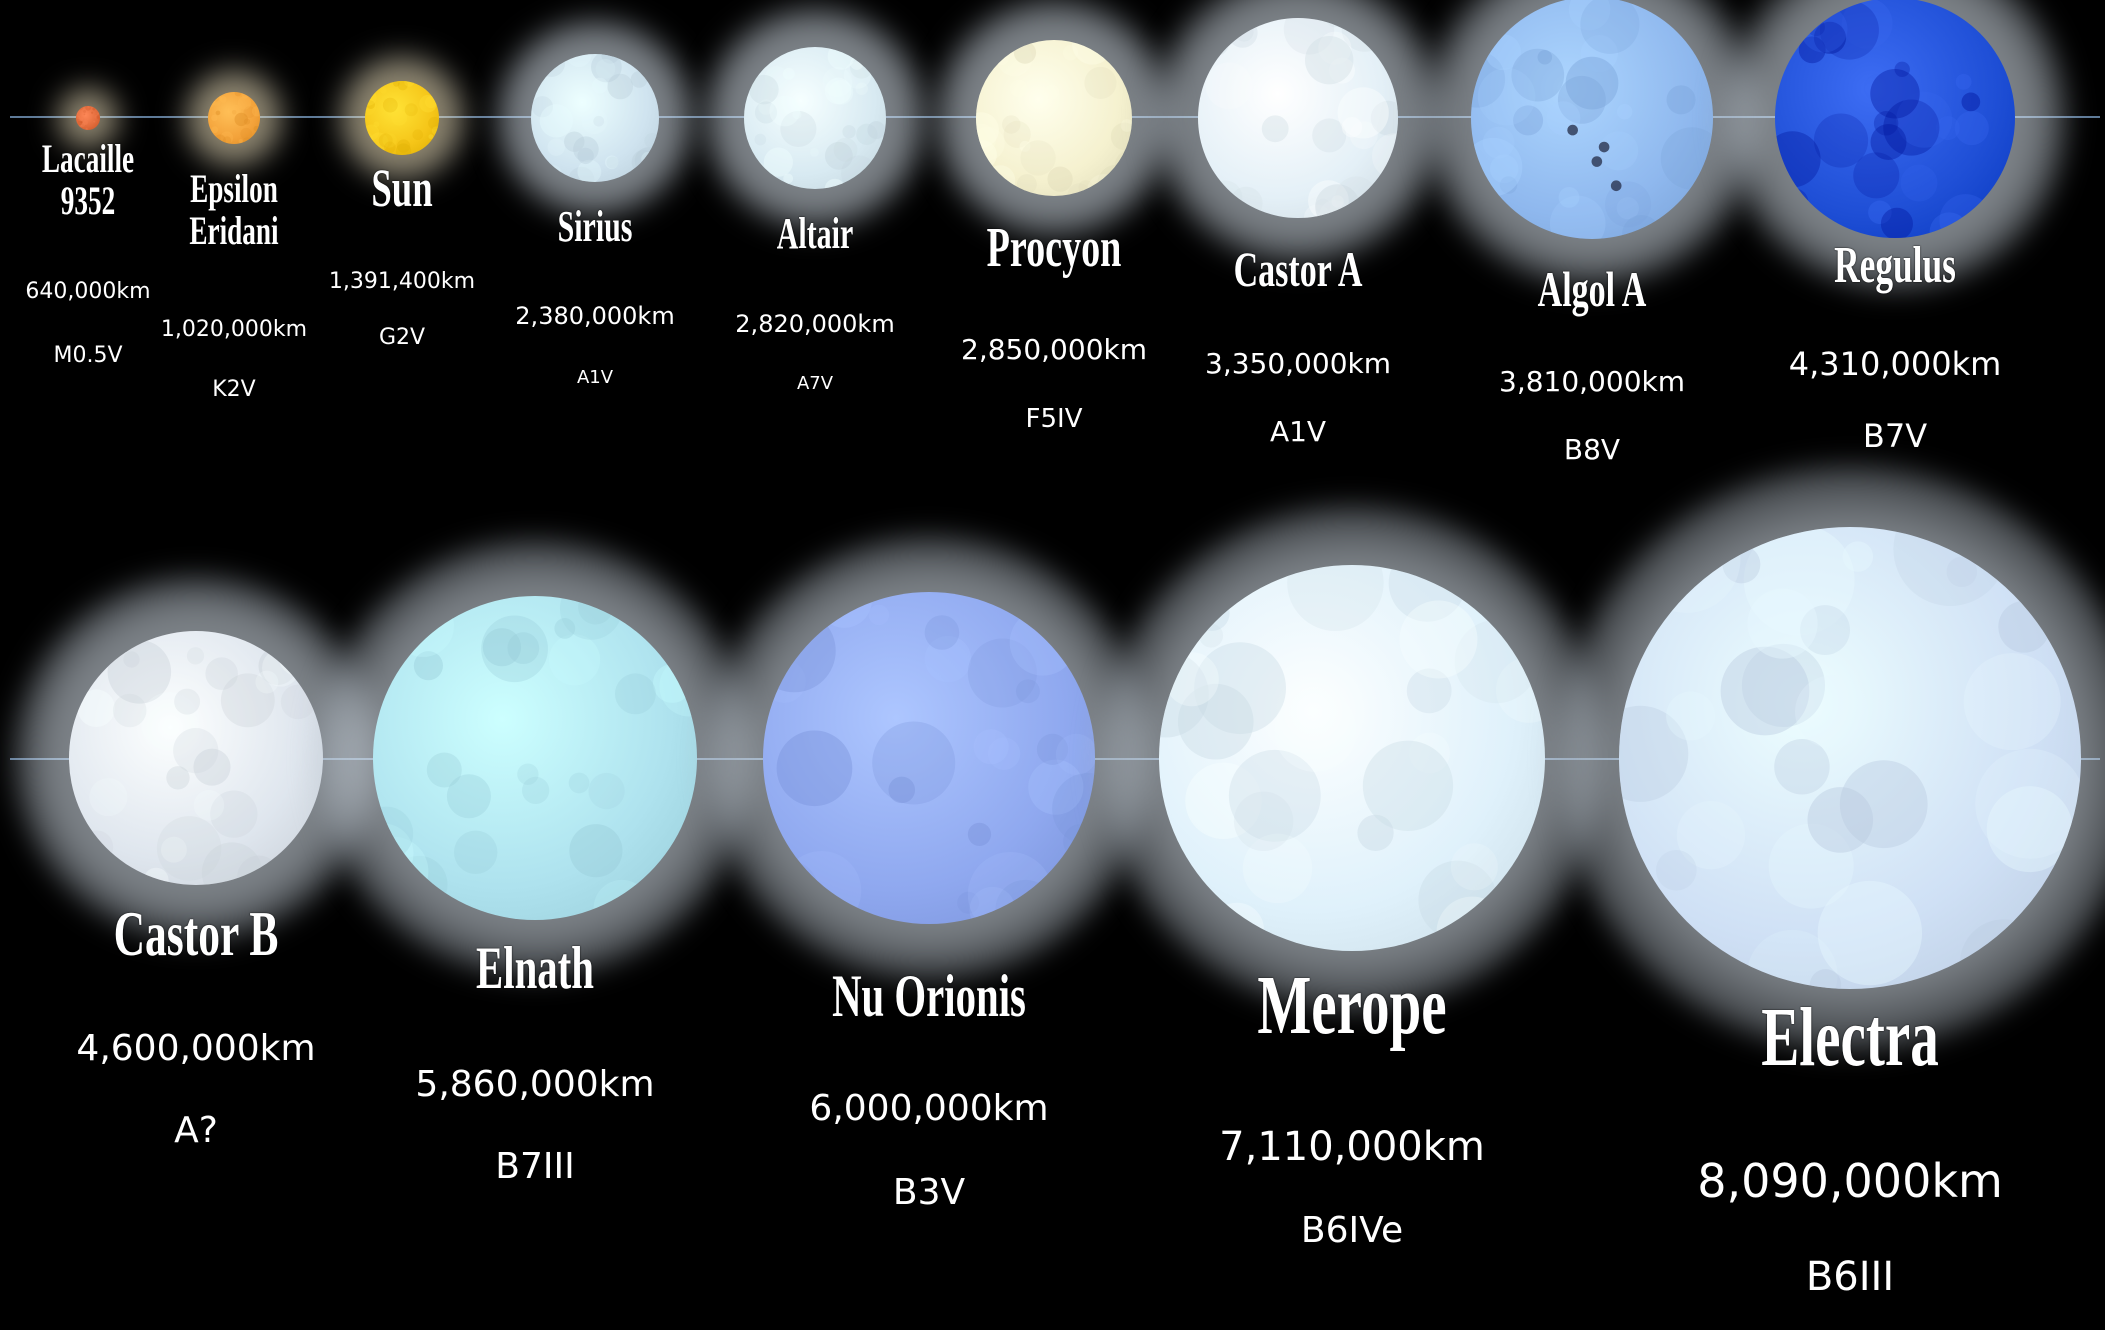 This screenshot has width=2105, height=1330. What do you see at coordinates (1895, 435) in the screenshot?
I see `regulus-spectral-class-label: B7V` at bounding box center [1895, 435].